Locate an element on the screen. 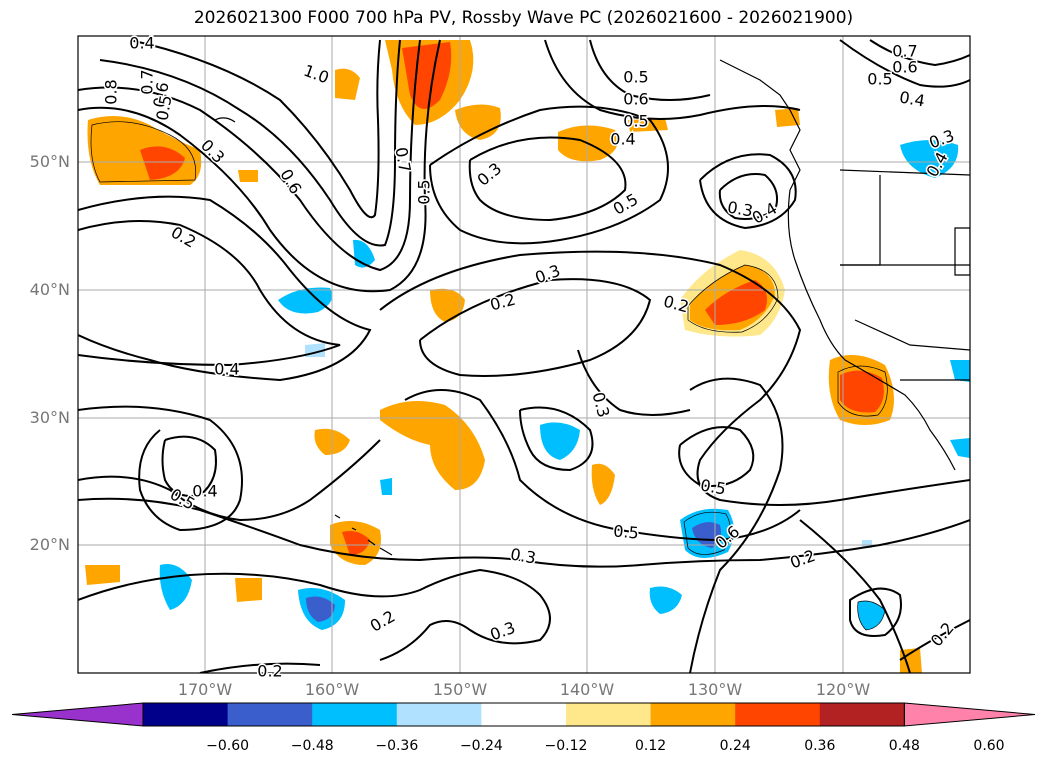  colorbar-tick-label: −0.24 is located at coordinates (481, 746).